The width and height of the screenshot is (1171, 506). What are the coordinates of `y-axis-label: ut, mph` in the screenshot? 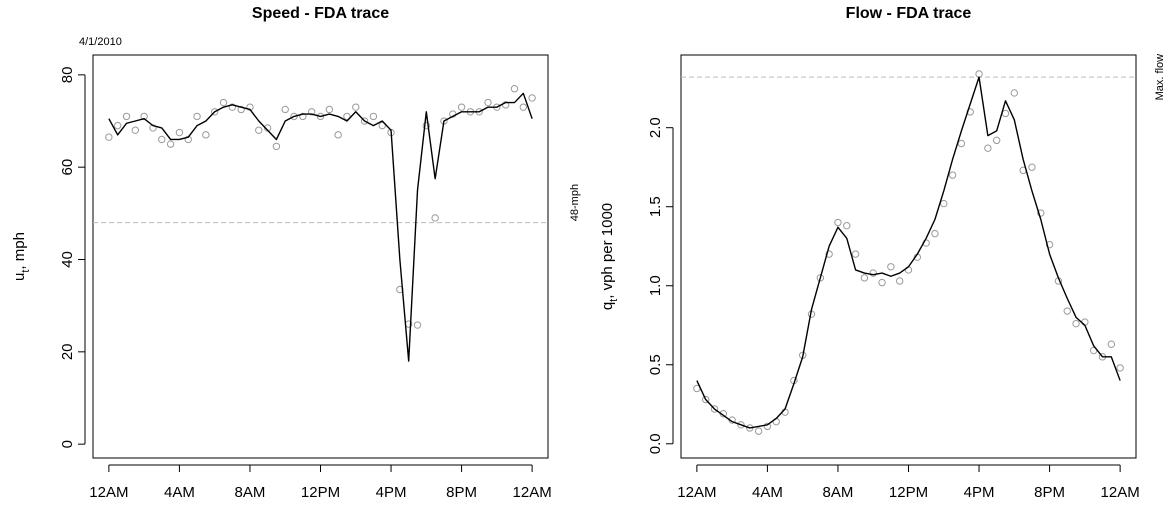 It's located at (21, 256).